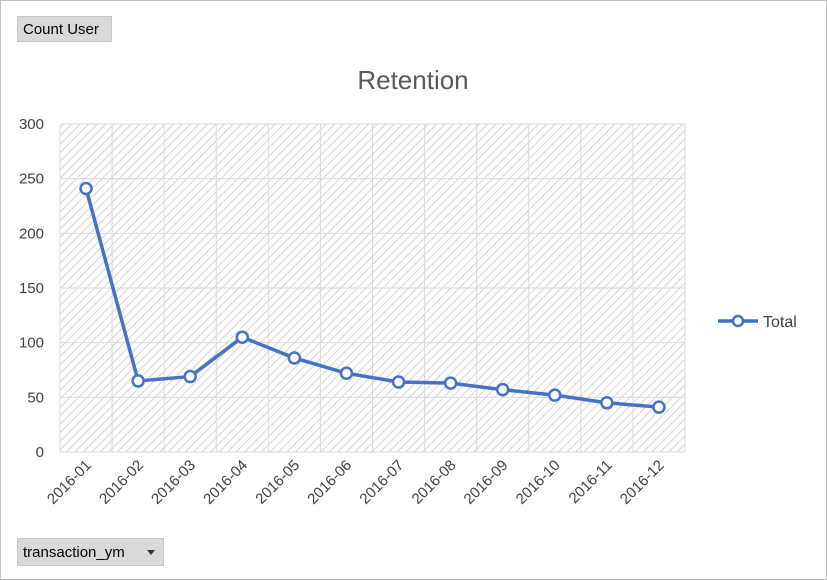  I want to click on dropdown-arrow-icon, so click(151, 552).